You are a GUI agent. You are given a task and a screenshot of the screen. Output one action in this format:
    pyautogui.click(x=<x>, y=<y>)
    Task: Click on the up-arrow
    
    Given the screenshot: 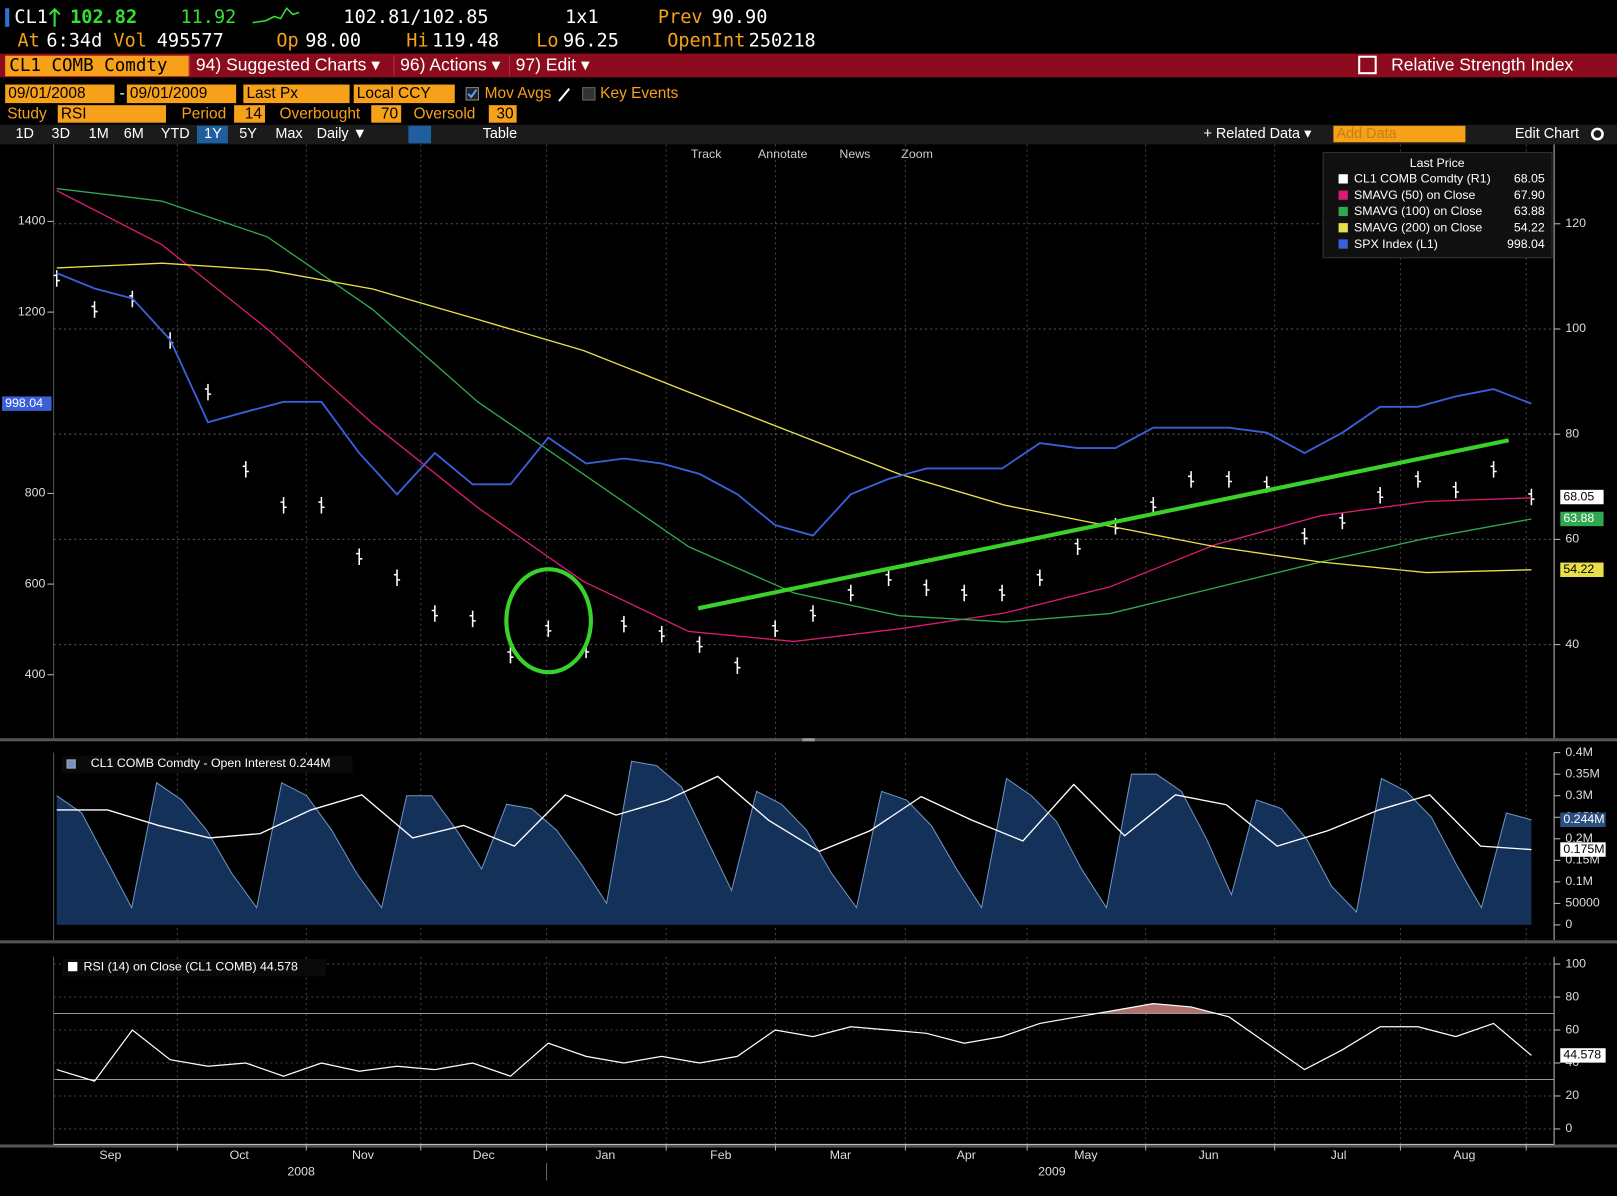 What is the action you would take?
    pyautogui.click(x=54, y=17)
    